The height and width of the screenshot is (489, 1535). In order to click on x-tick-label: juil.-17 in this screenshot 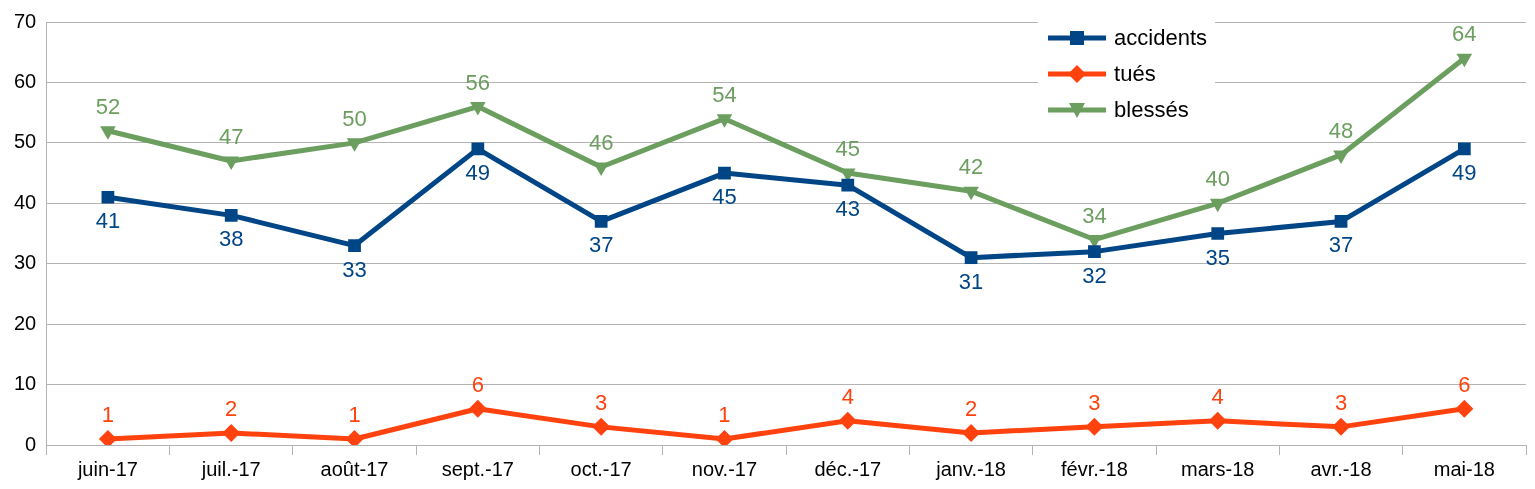, I will do `click(230, 468)`.